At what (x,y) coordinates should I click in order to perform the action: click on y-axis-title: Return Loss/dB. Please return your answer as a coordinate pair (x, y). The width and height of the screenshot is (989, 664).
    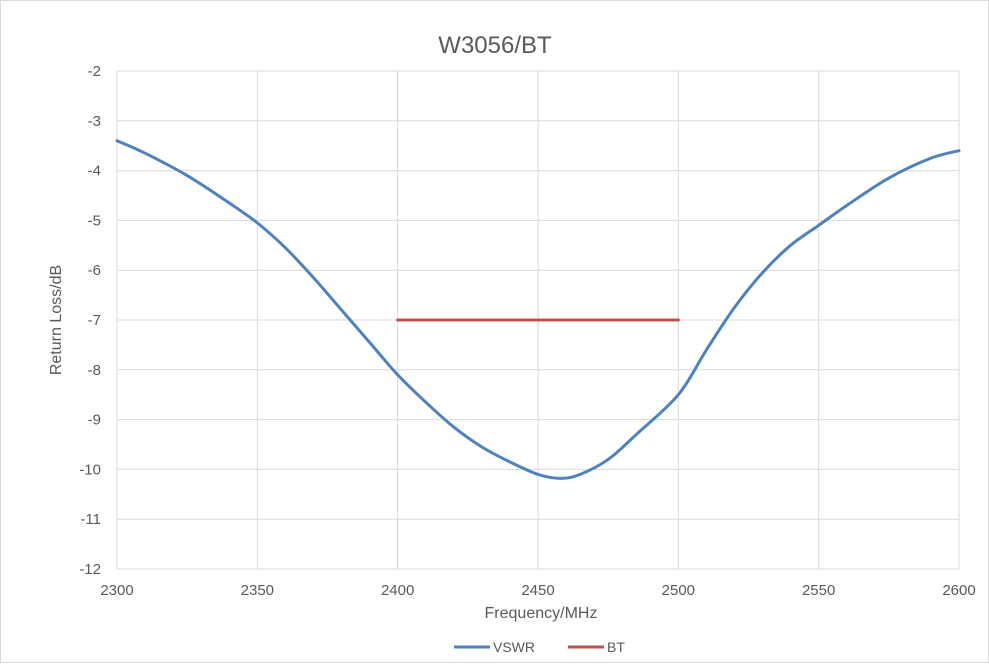
    Looking at the image, I should click on (56, 320).